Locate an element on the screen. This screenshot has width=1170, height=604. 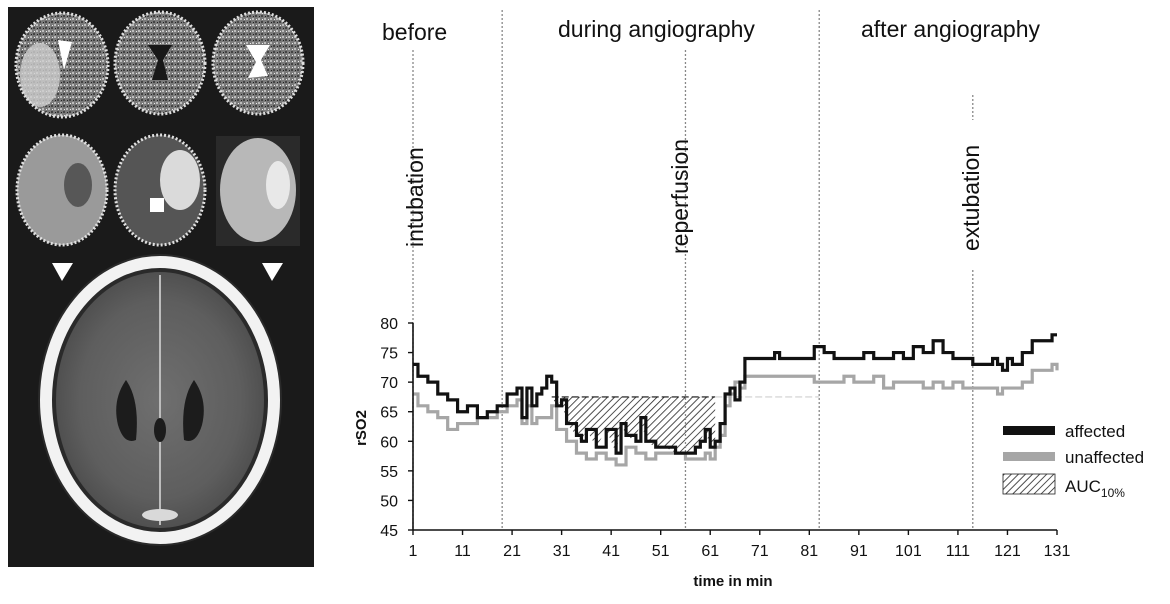
x-tick-label-41: 41 is located at coordinates (611, 551).